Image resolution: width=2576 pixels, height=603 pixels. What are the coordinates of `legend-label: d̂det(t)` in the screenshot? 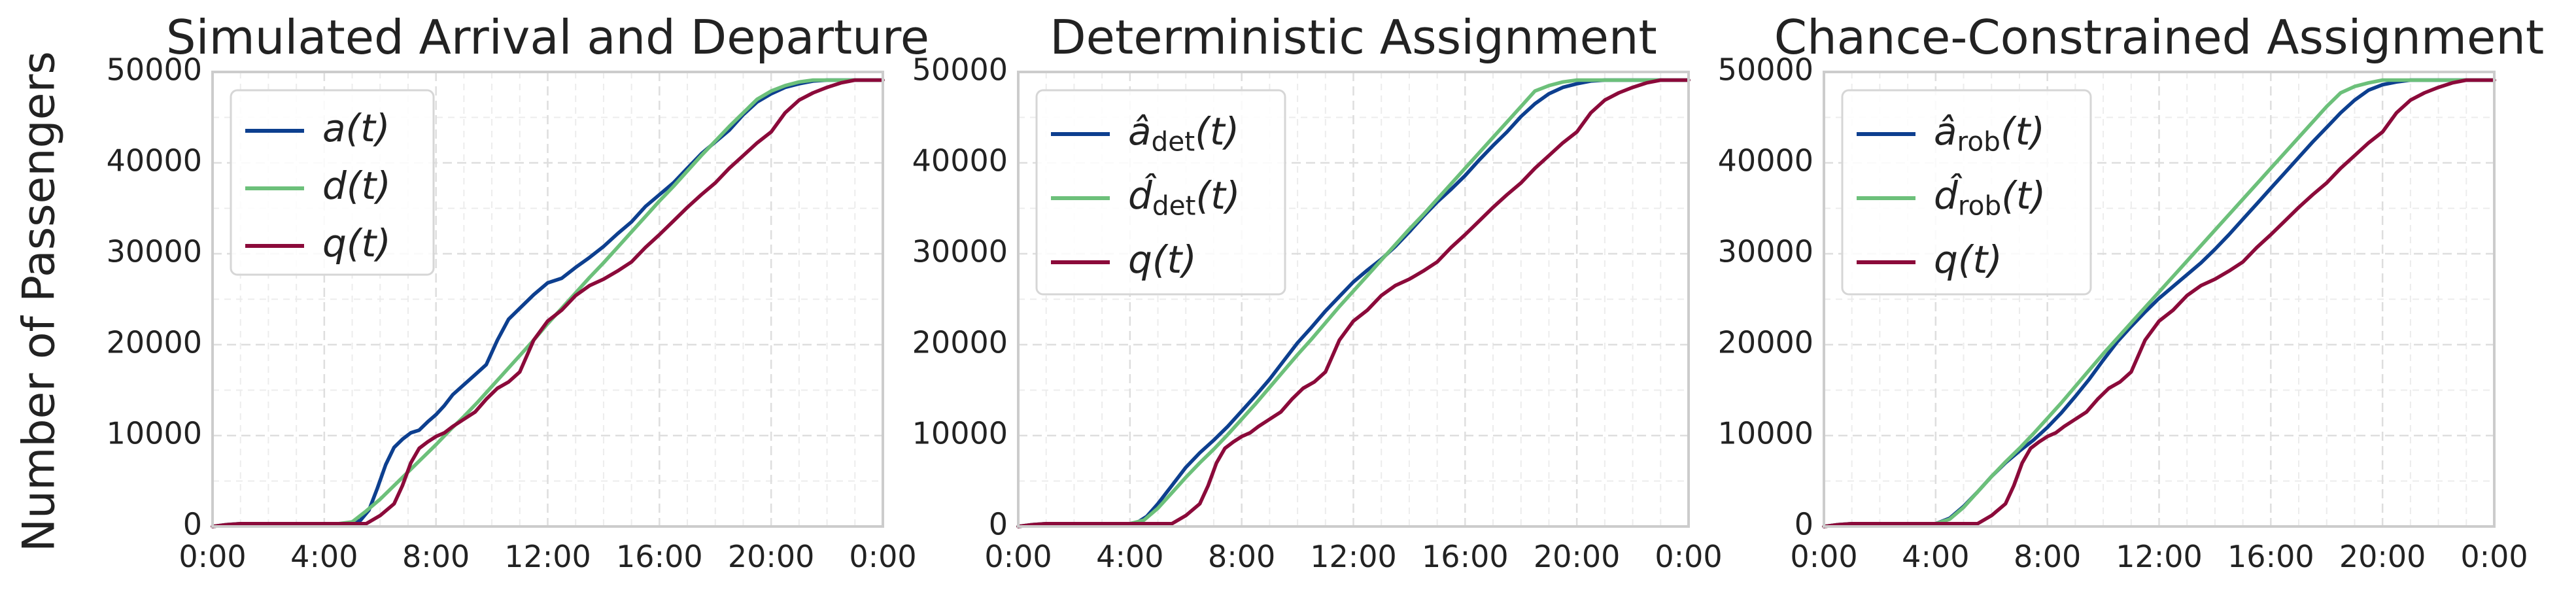 It's located at (1184, 197).